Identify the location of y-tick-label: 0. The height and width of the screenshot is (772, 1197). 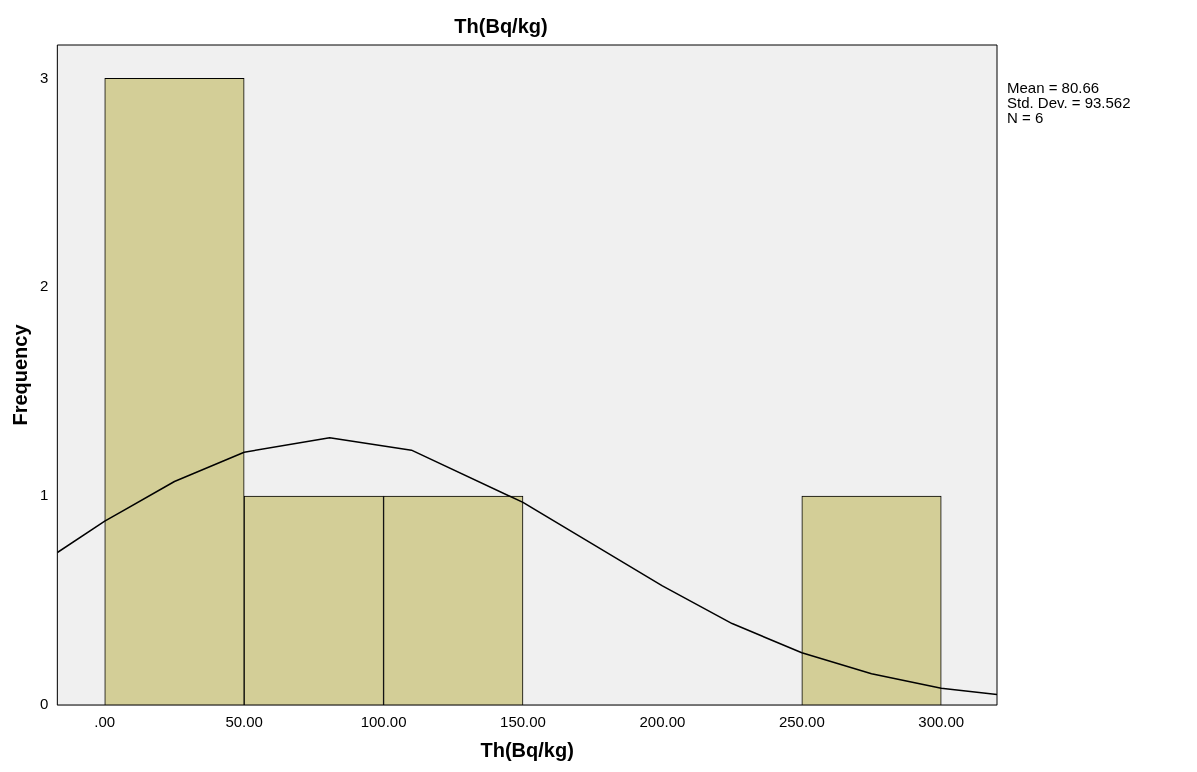
(44, 704).